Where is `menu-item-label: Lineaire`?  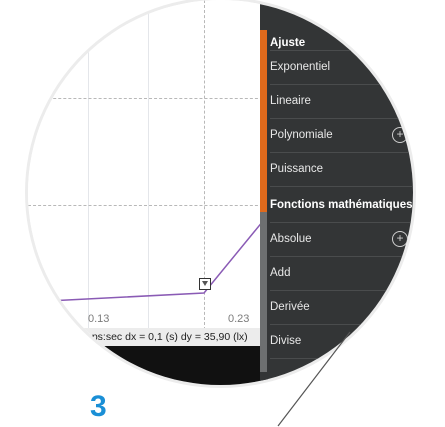 menu-item-label: Lineaire is located at coordinates (290, 101).